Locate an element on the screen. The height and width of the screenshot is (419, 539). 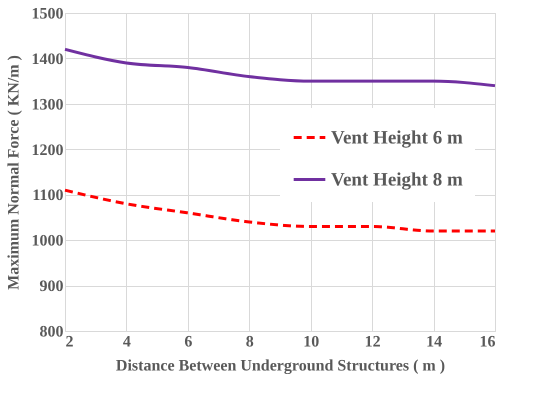
y-tick-label: 1000 is located at coordinates (48, 241).